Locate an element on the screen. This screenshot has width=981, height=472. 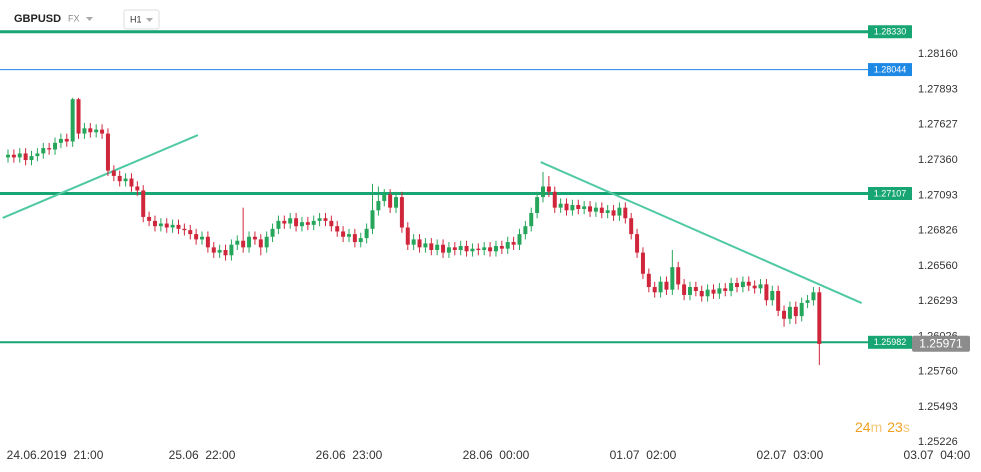
timer-part: 23 is located at coordinates (895, 427).